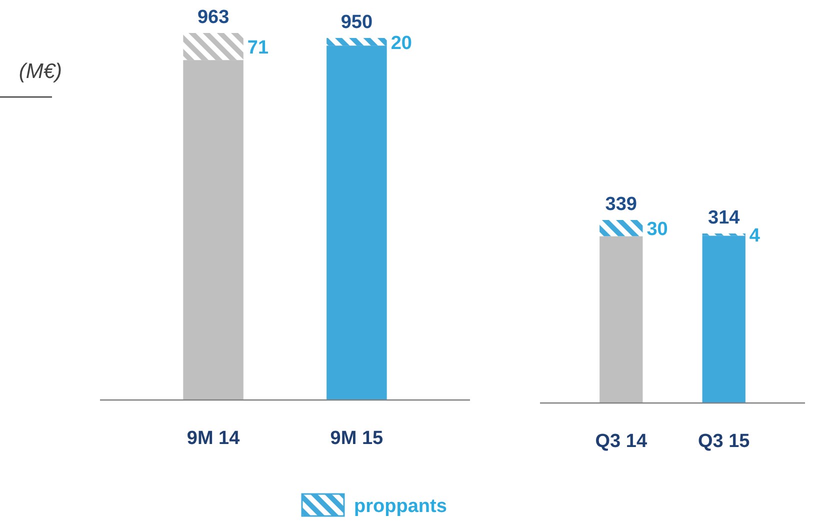 The image size is (820, 522). What do you see at coordinates (401, 43) in the screenshot?
I see `data-label: 20` at bounding box center [401, 43].